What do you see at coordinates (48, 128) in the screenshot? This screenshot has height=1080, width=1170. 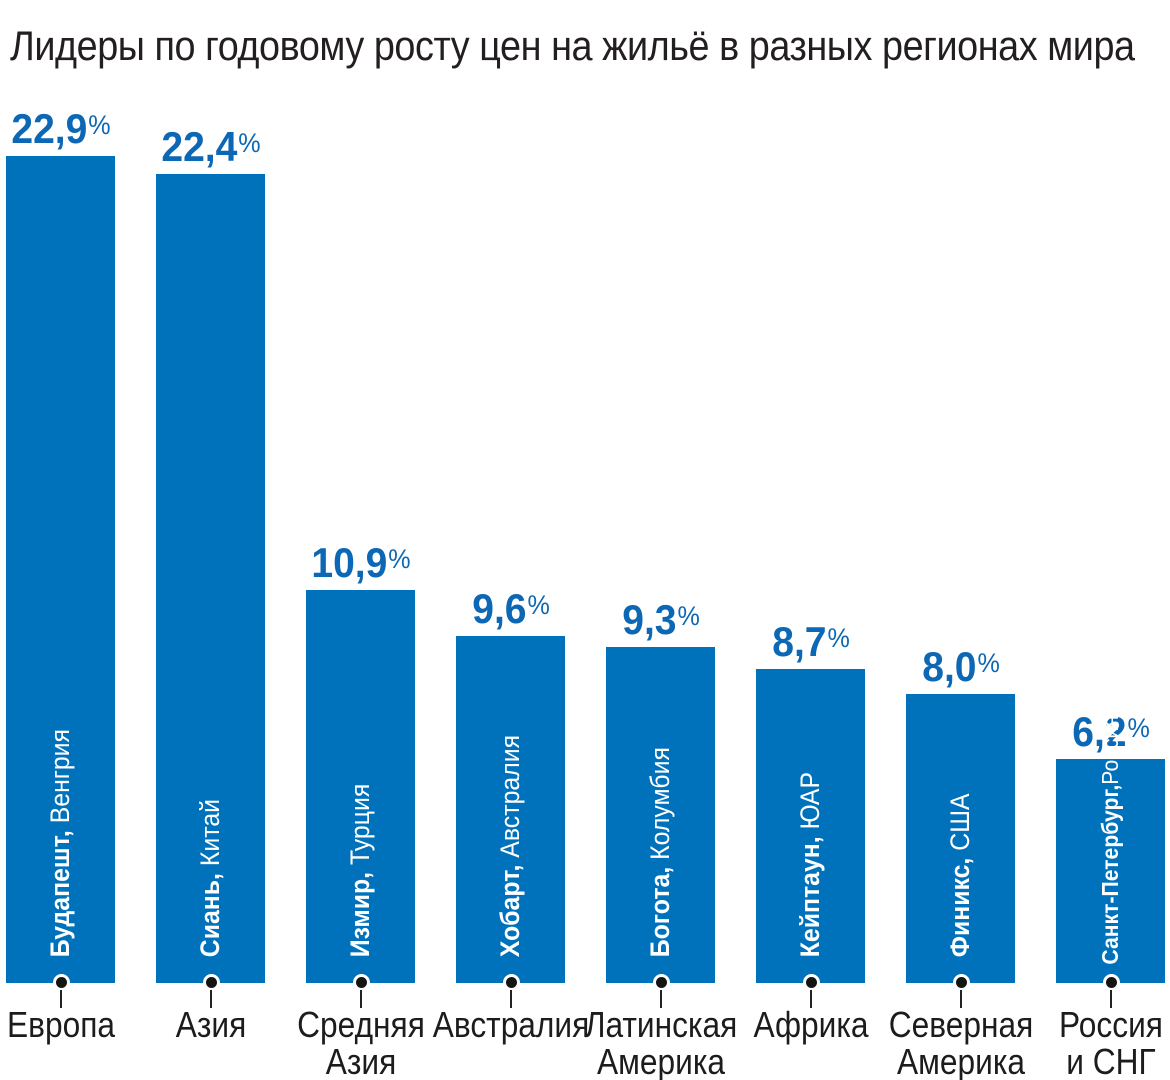 I see `bar-value-number: 22,9` at bounding box center [48, 128].